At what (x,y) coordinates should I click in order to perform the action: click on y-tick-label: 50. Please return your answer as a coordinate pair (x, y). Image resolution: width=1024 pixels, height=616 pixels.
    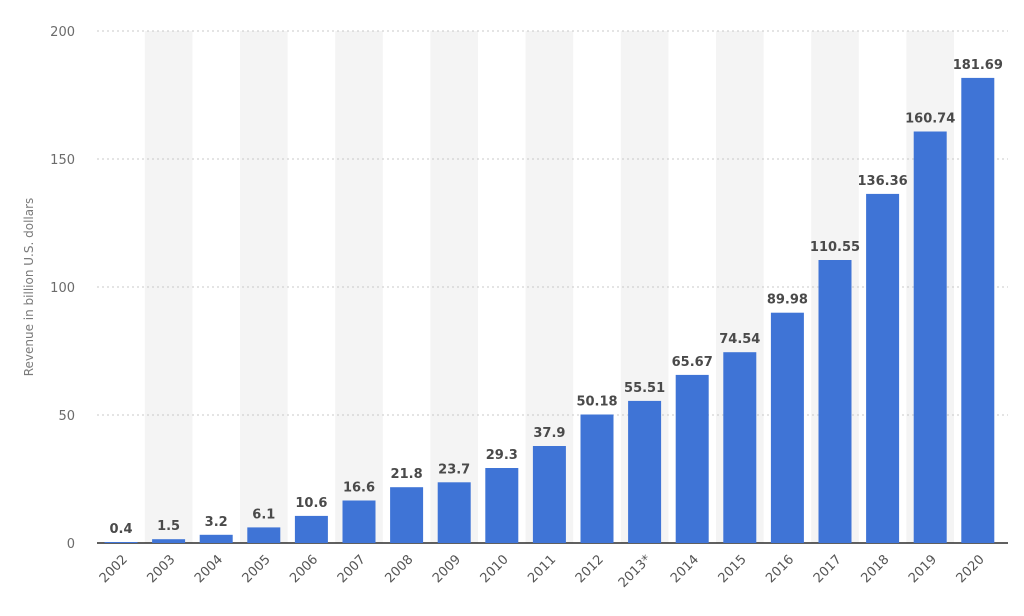
    Looking at the image, I should click on (66, 416).